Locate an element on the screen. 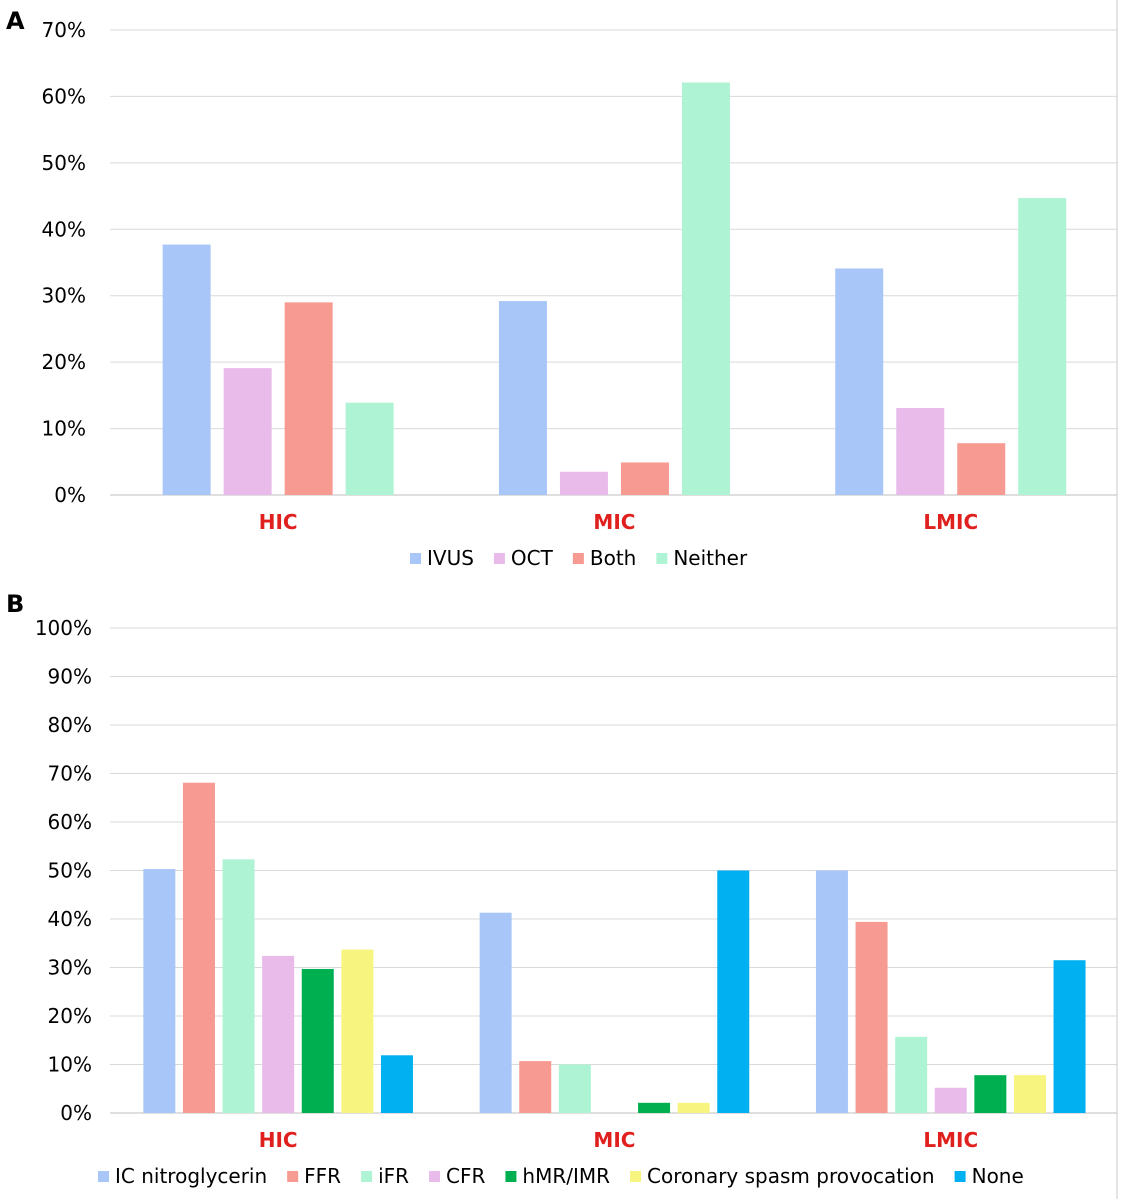 This screenshot has height=1199, width=1121. legend-label: Both is located at coordinates (613, 558).